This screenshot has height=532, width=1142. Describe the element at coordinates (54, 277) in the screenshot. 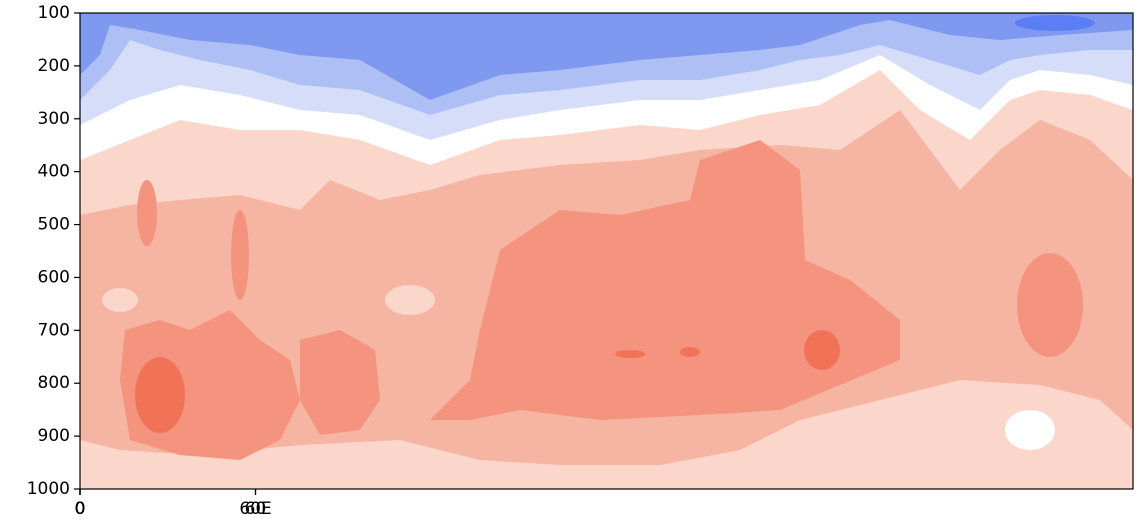

I see `y-tick-label: 600` at that location.